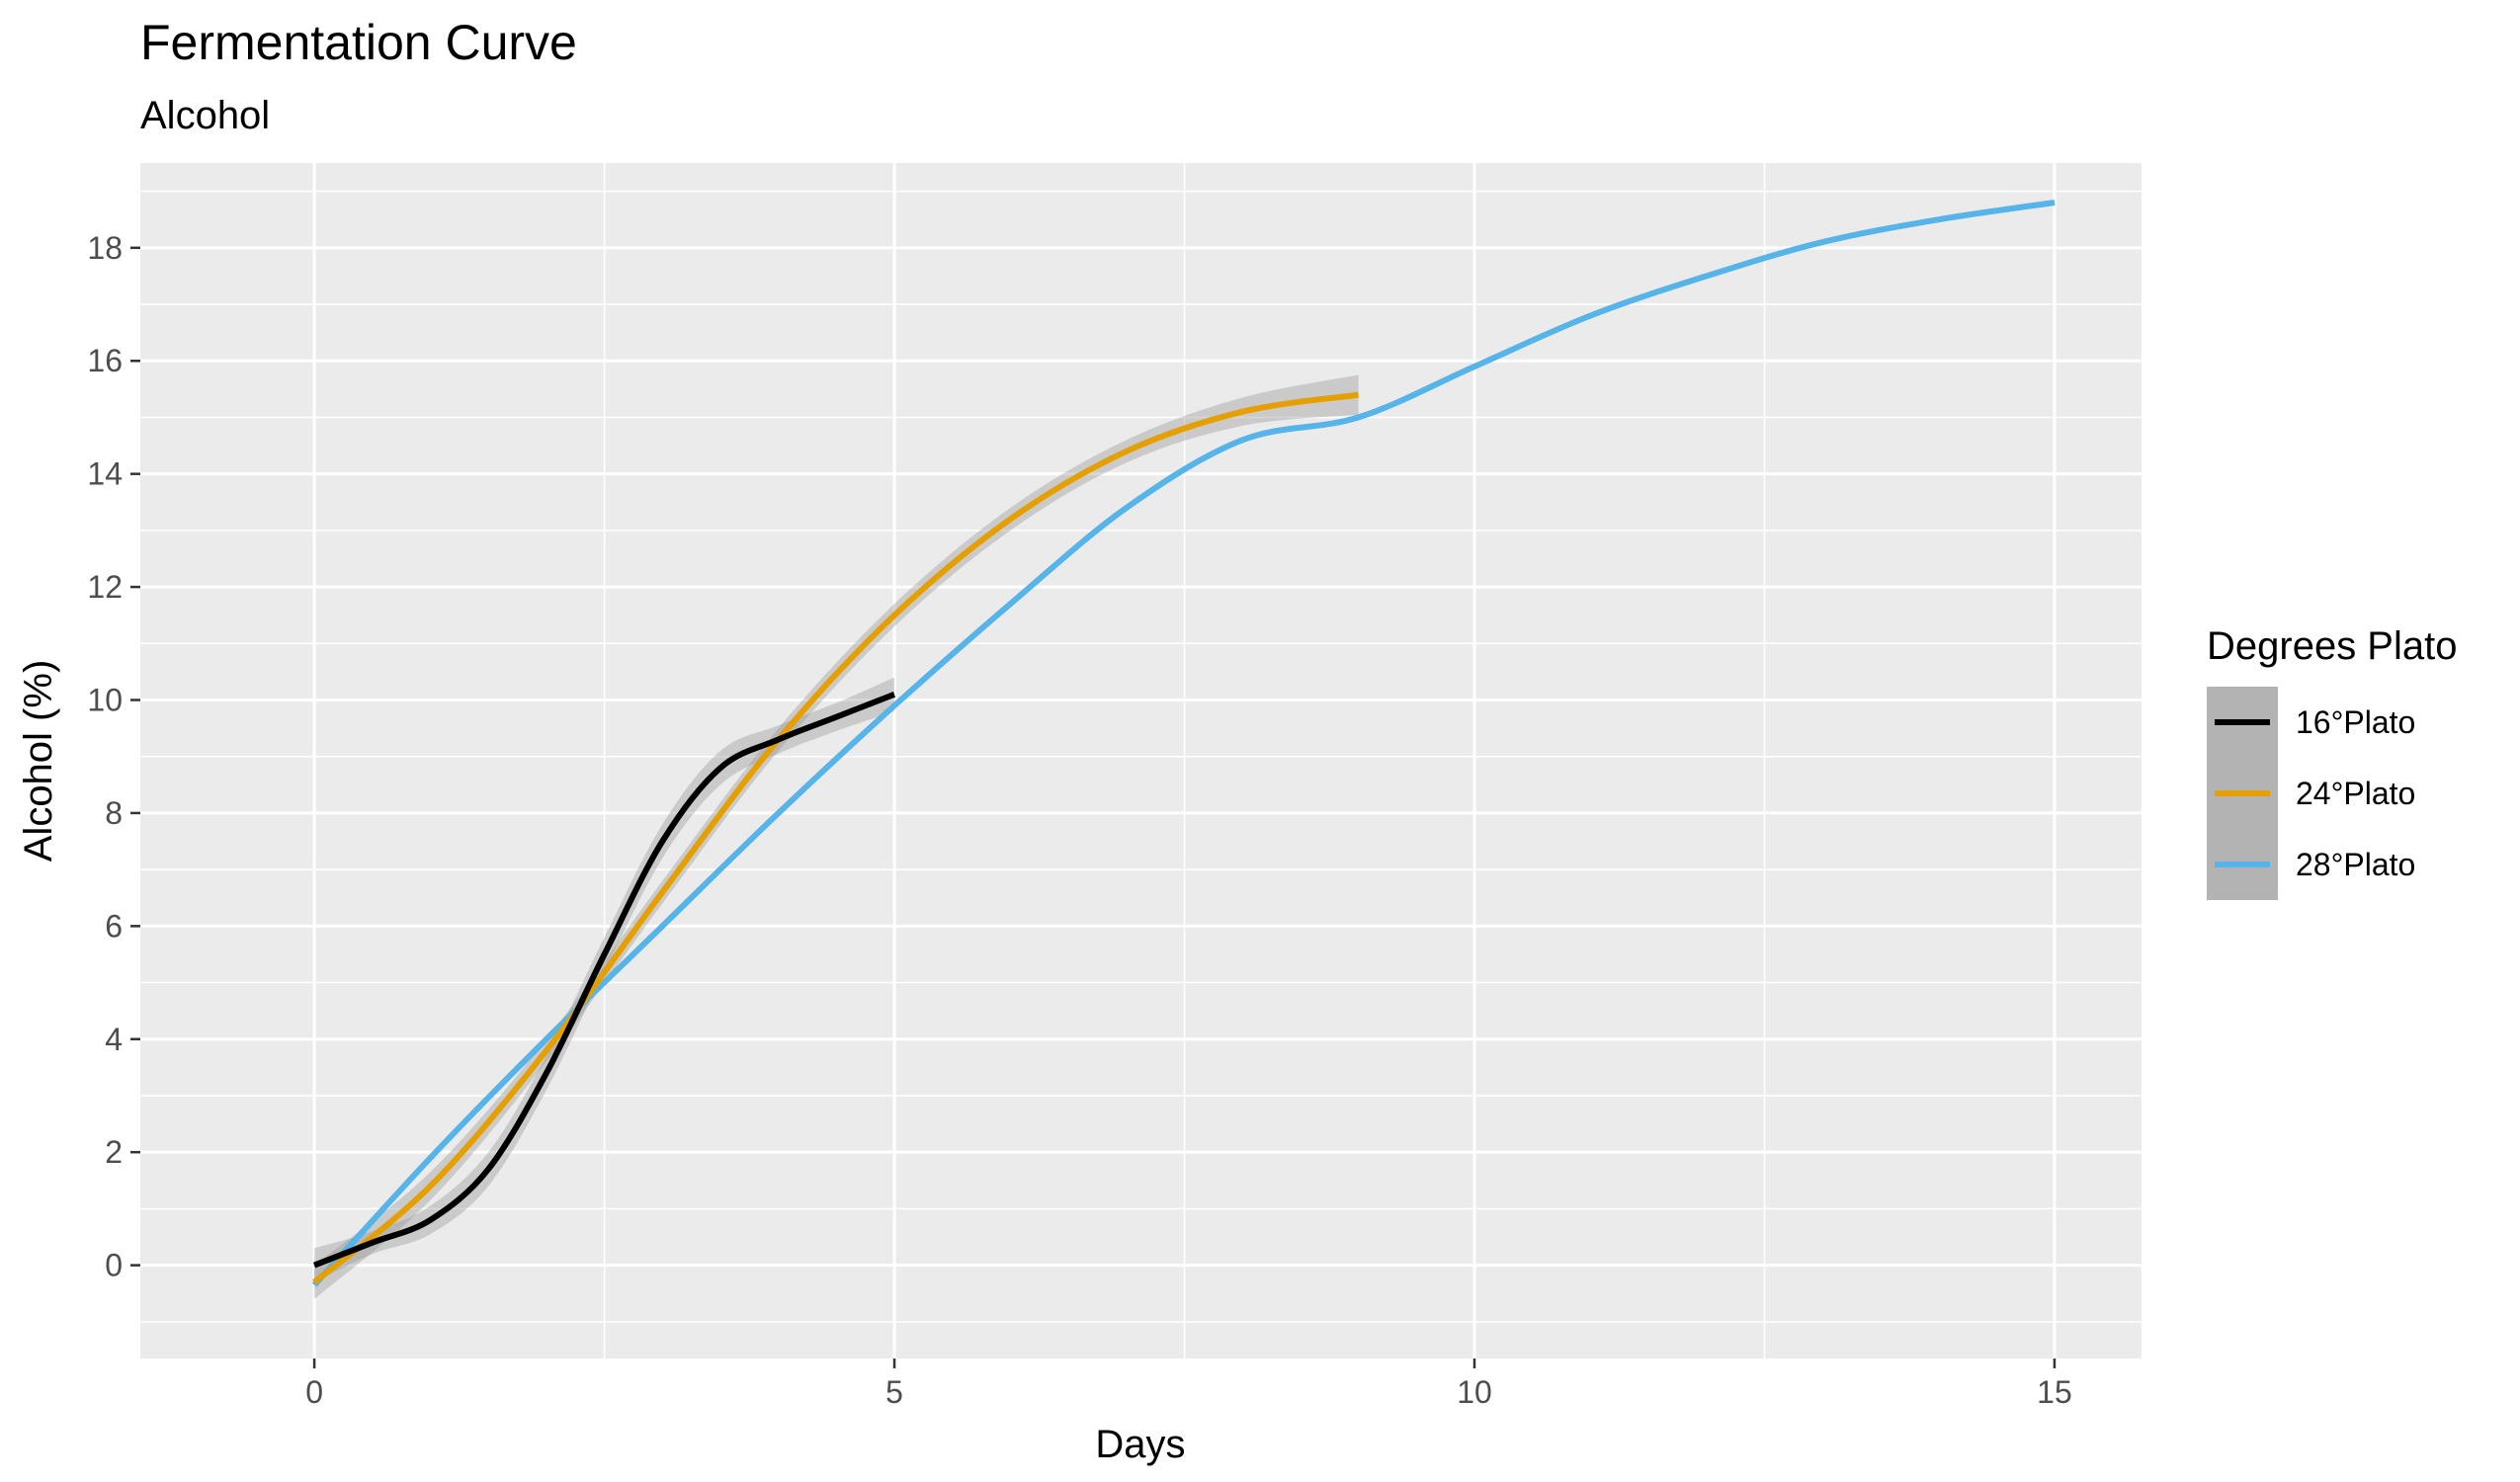  What do you see at coordinates (105, 474) in the screenshot?
I see `y-tick-label: 14` at bounding box center [105, 474].